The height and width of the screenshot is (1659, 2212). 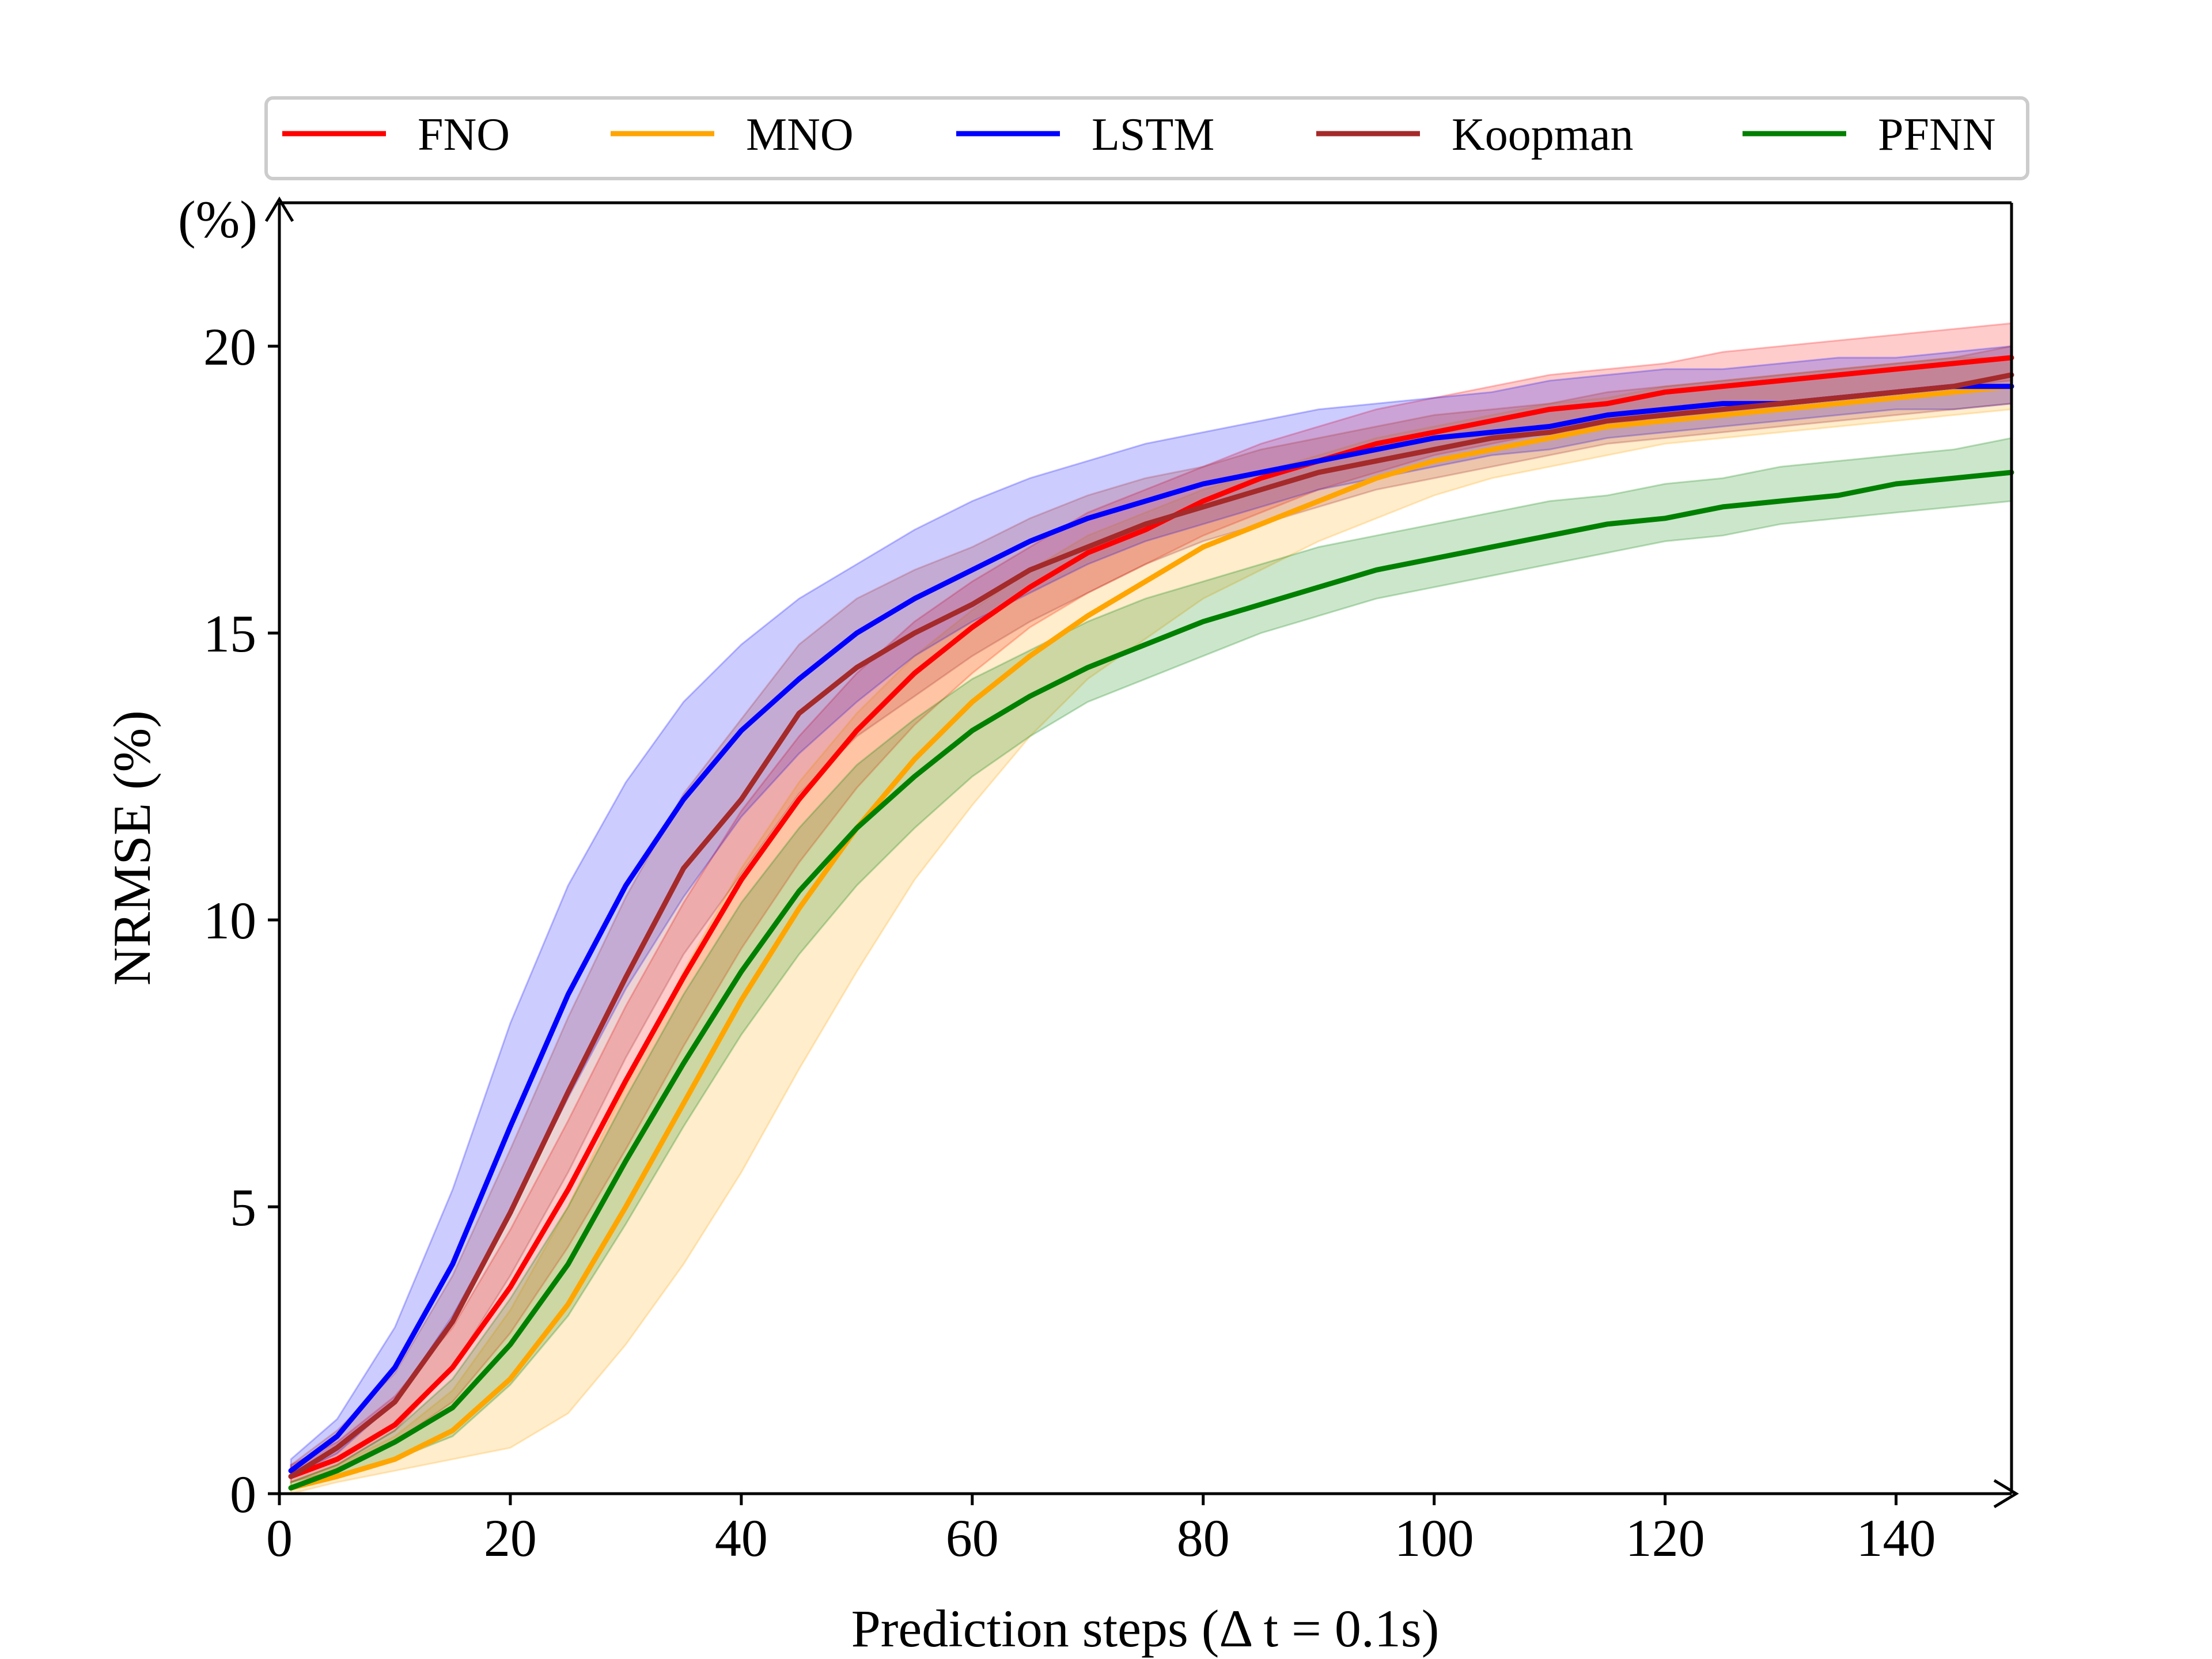 I want to click on y-tick-label-0: 0, so click(x=243, y=1494).